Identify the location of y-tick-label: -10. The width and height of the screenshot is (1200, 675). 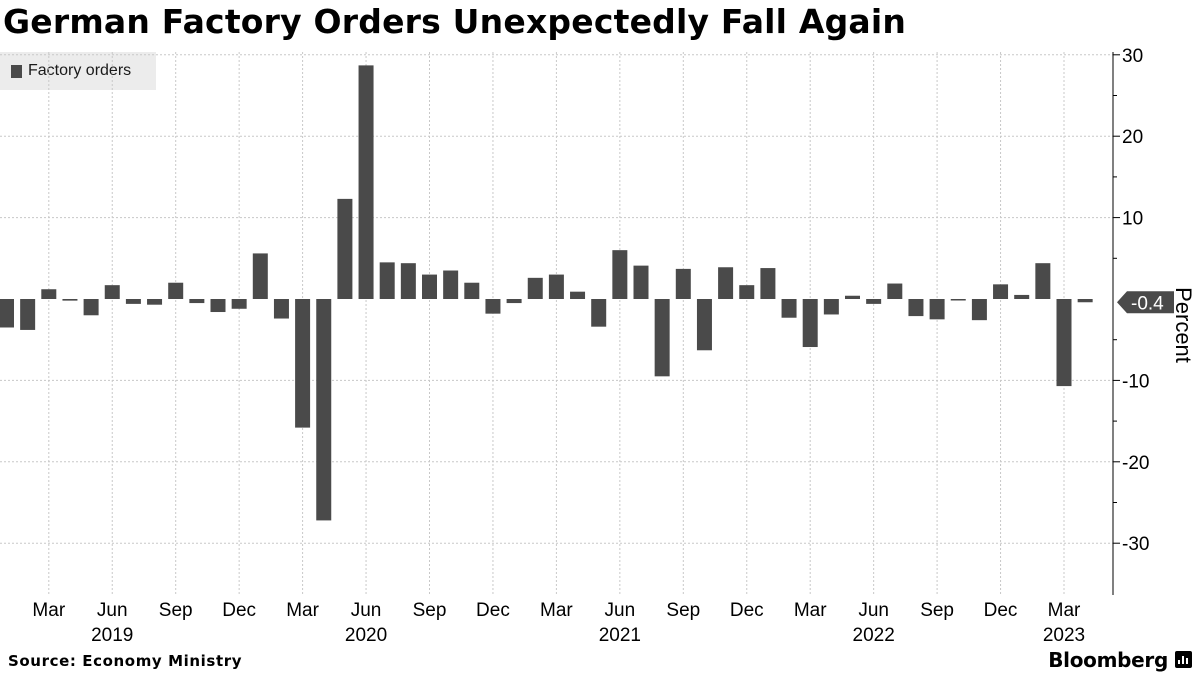
(1135, 381).